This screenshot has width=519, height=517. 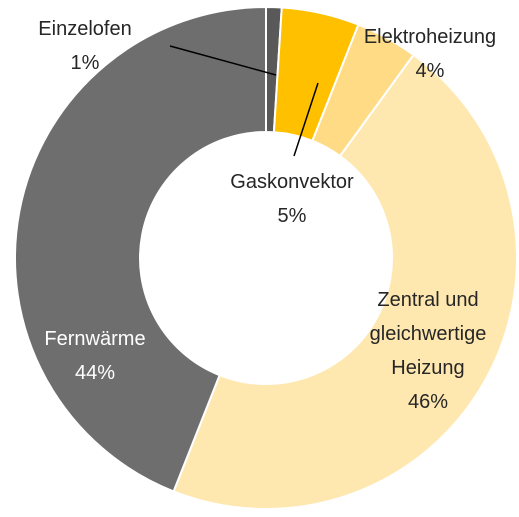 What do you see at coordinates (428, 334) in the screenshot?
I see `category-label: Zentral und gleichwertige Heizung` at bounding box center [428, 334].